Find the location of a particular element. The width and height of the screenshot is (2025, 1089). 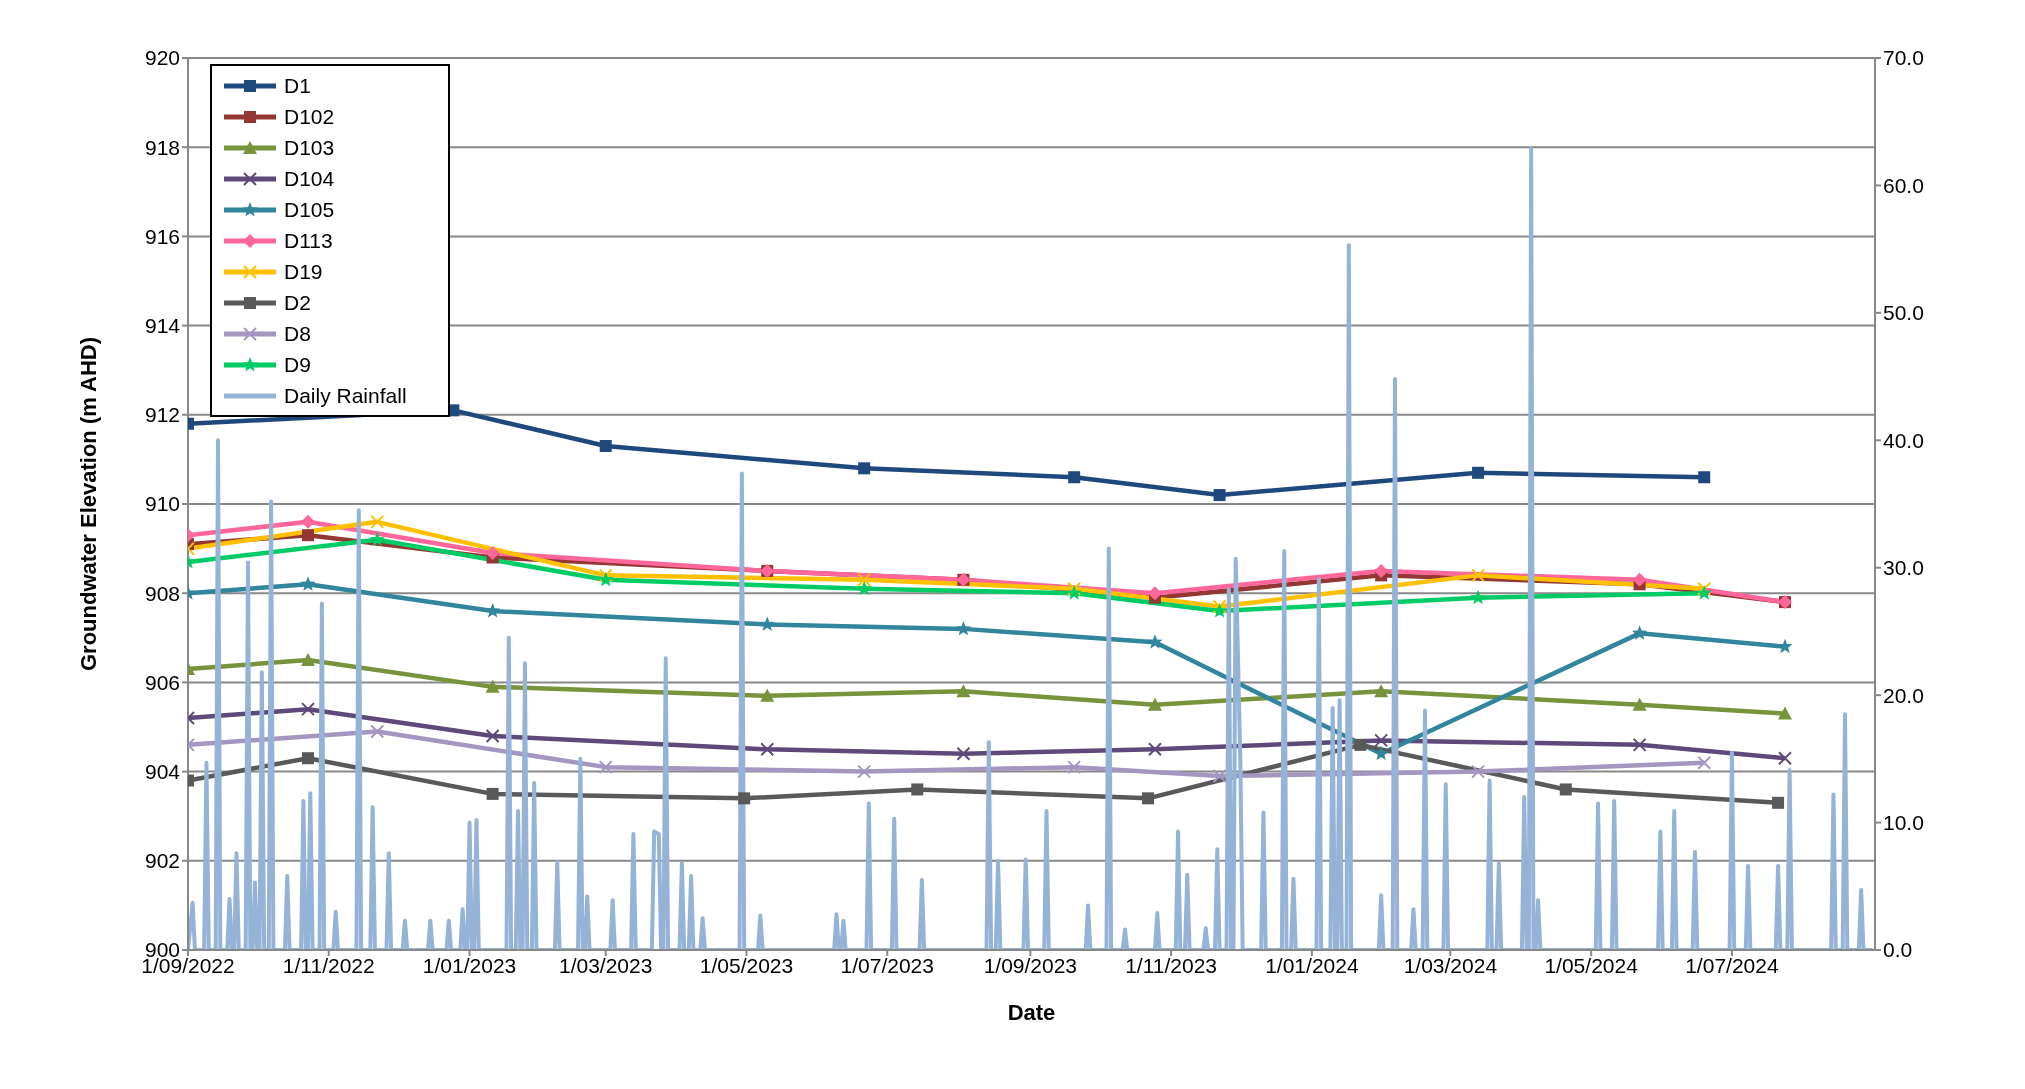

y2-tick-label: 30.0 is located at coordinates (1903, 568).